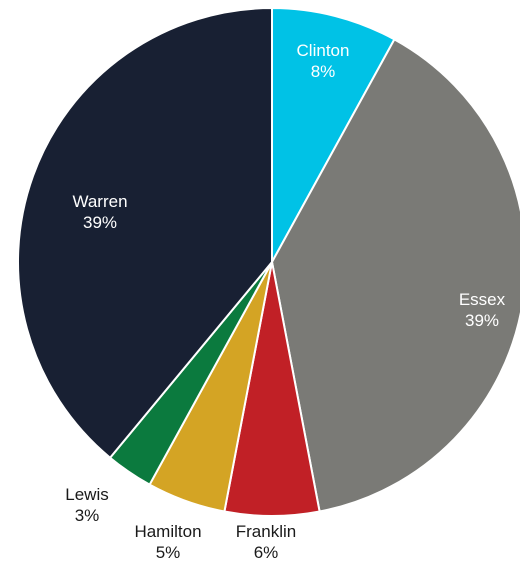 The width and height of the screenshot is (520, 565). Describe the element at coordinates (86, 494) in the screenshot. I see `slice-name-lewis: Lewis` at that location.